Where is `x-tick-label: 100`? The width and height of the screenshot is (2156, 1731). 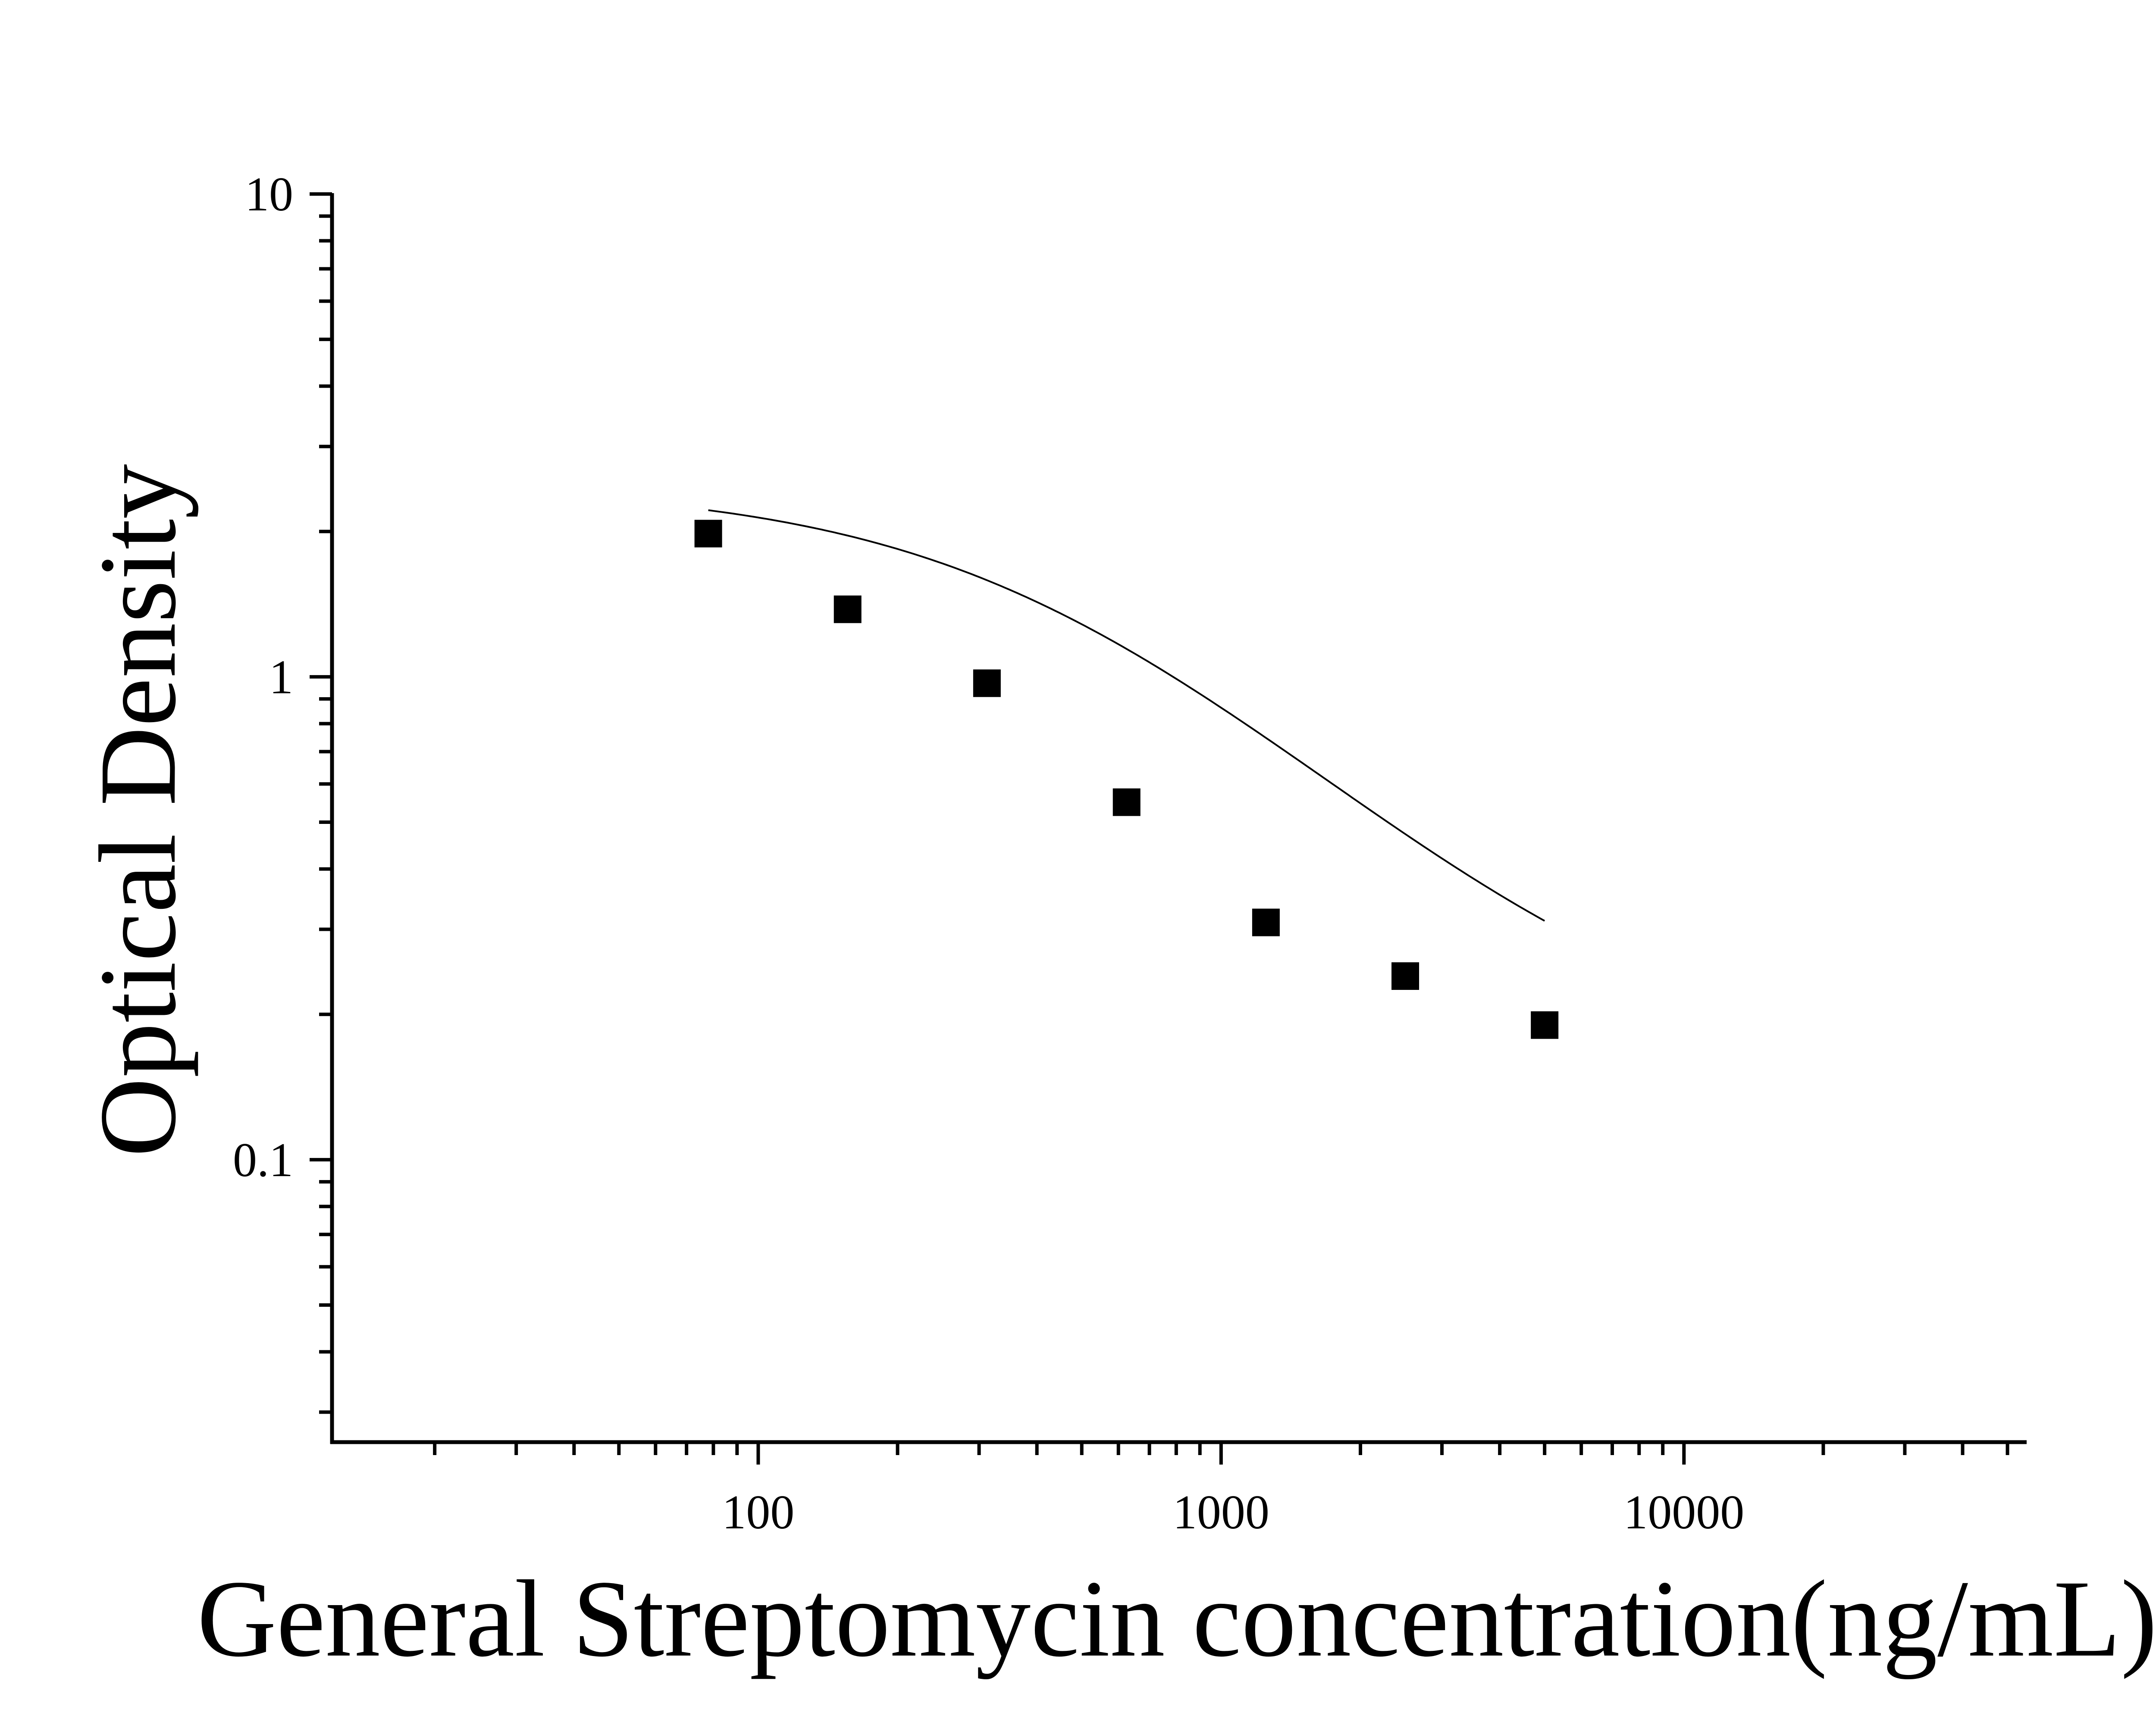 x-tick-label: 100 is located at coordinates (758, 1512).